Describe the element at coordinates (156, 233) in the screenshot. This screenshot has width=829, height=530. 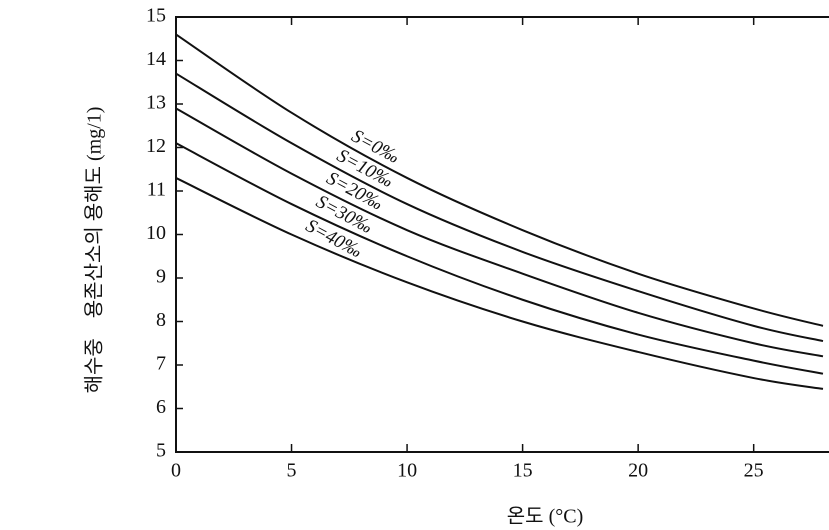
I see `y-tick-label: 10` at that location.